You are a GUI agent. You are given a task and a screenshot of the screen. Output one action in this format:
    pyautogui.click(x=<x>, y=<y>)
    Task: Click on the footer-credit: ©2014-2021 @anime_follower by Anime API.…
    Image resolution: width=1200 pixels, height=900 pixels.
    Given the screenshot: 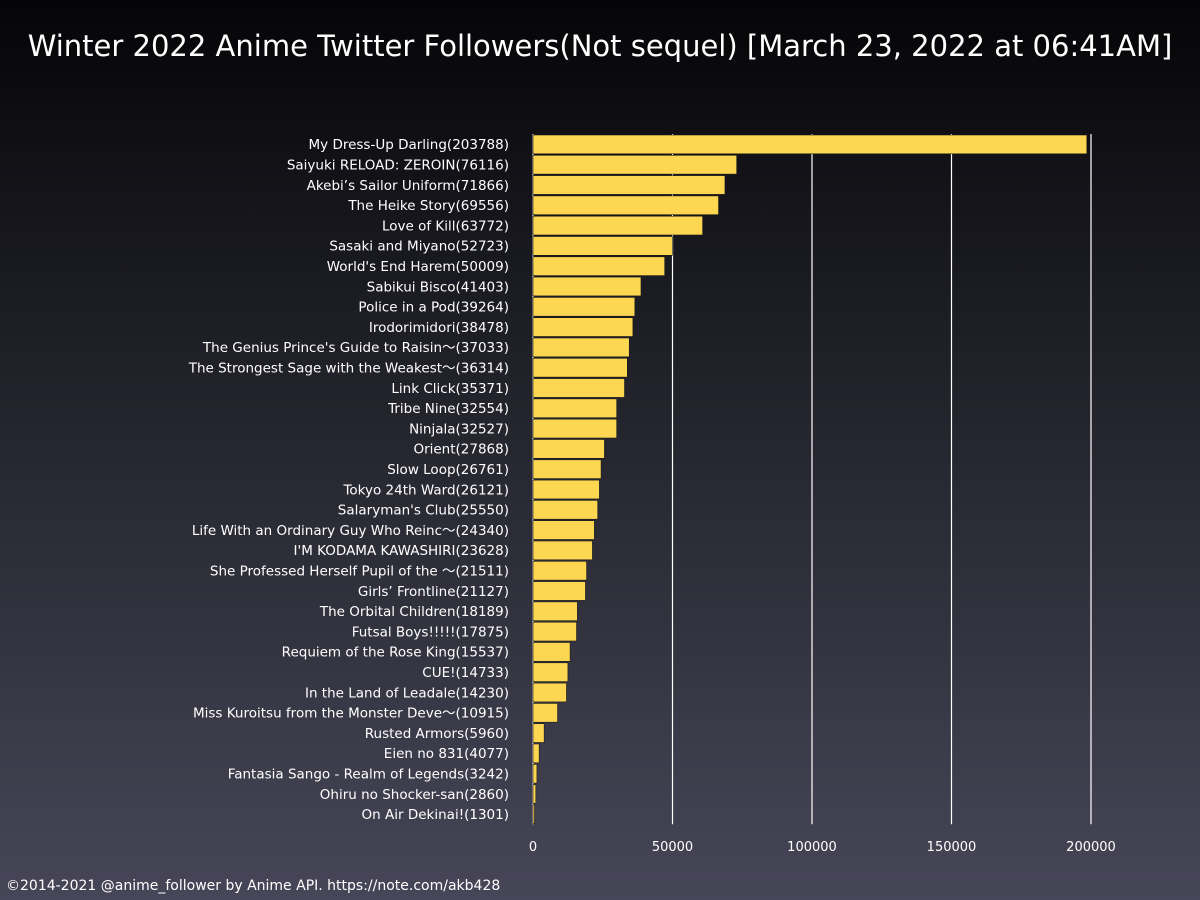 What is the action you would take?
    pyautogui.click(x=253, y=886)
    